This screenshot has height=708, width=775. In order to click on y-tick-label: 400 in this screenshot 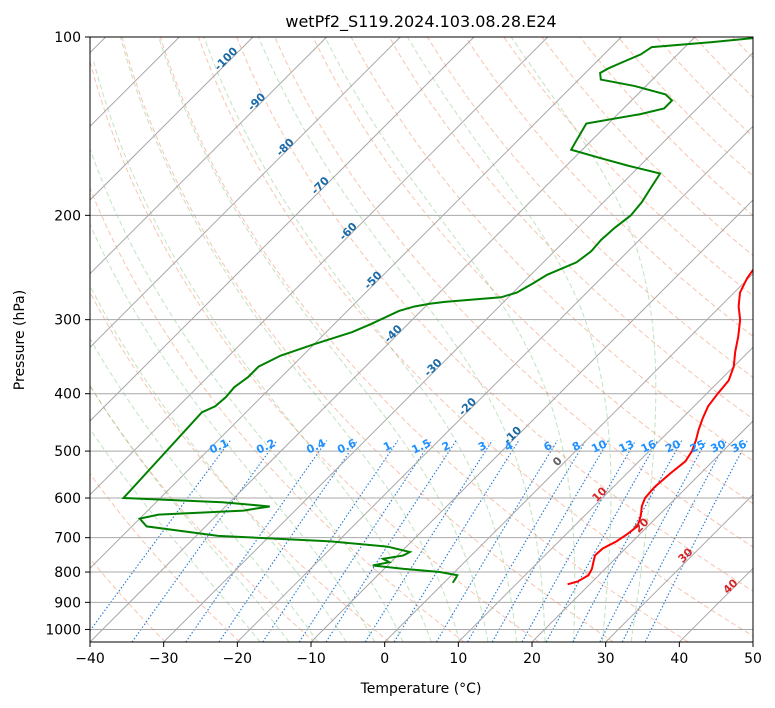, I will do `click(67, 395)`.